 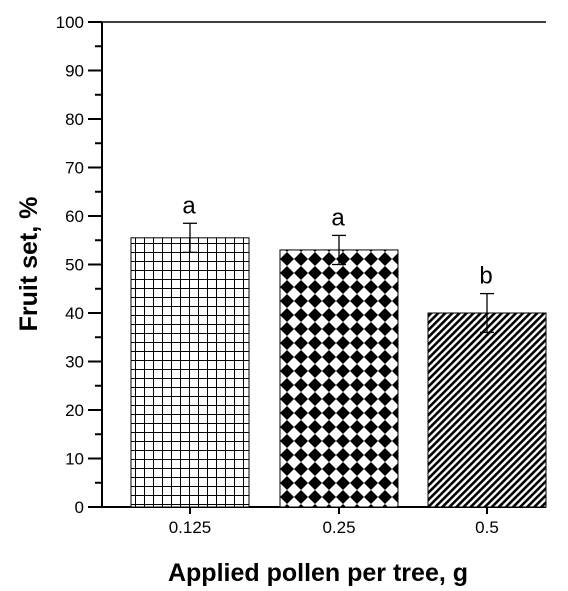 What do you see at coordinates (487, 527) in the screenshot?
I see `x-tick-label: 0.5` at bounding box center [487, 527].